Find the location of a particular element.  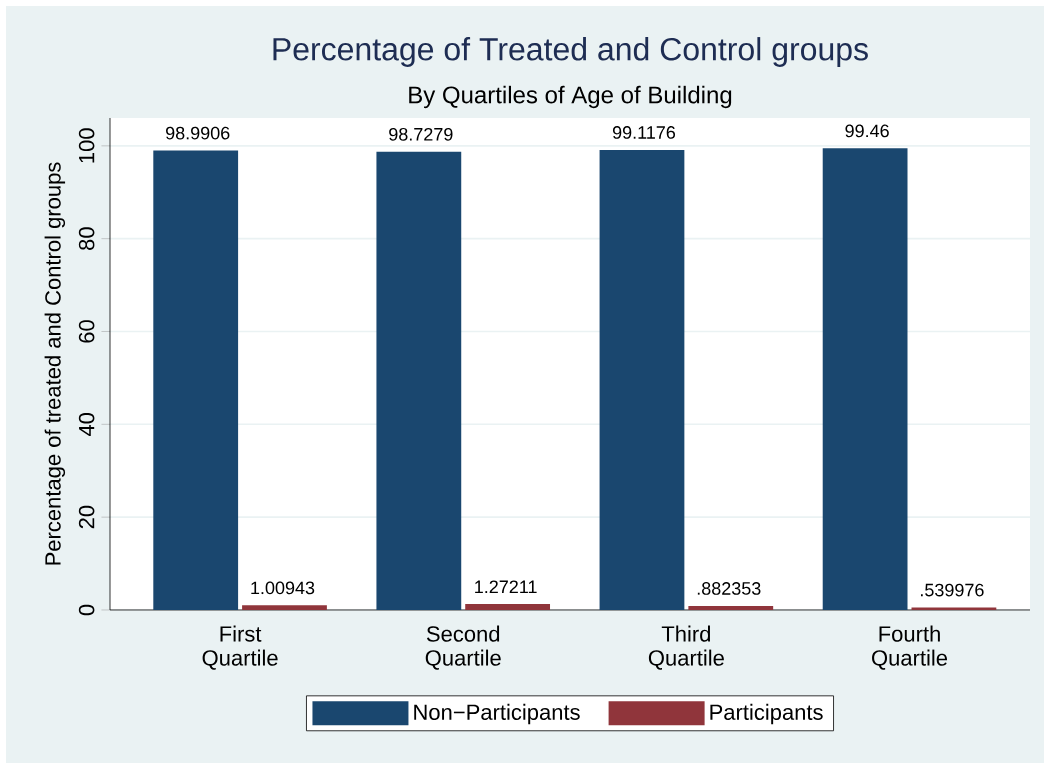

y-tick-label: 0 is located at coordinates (86, 610).